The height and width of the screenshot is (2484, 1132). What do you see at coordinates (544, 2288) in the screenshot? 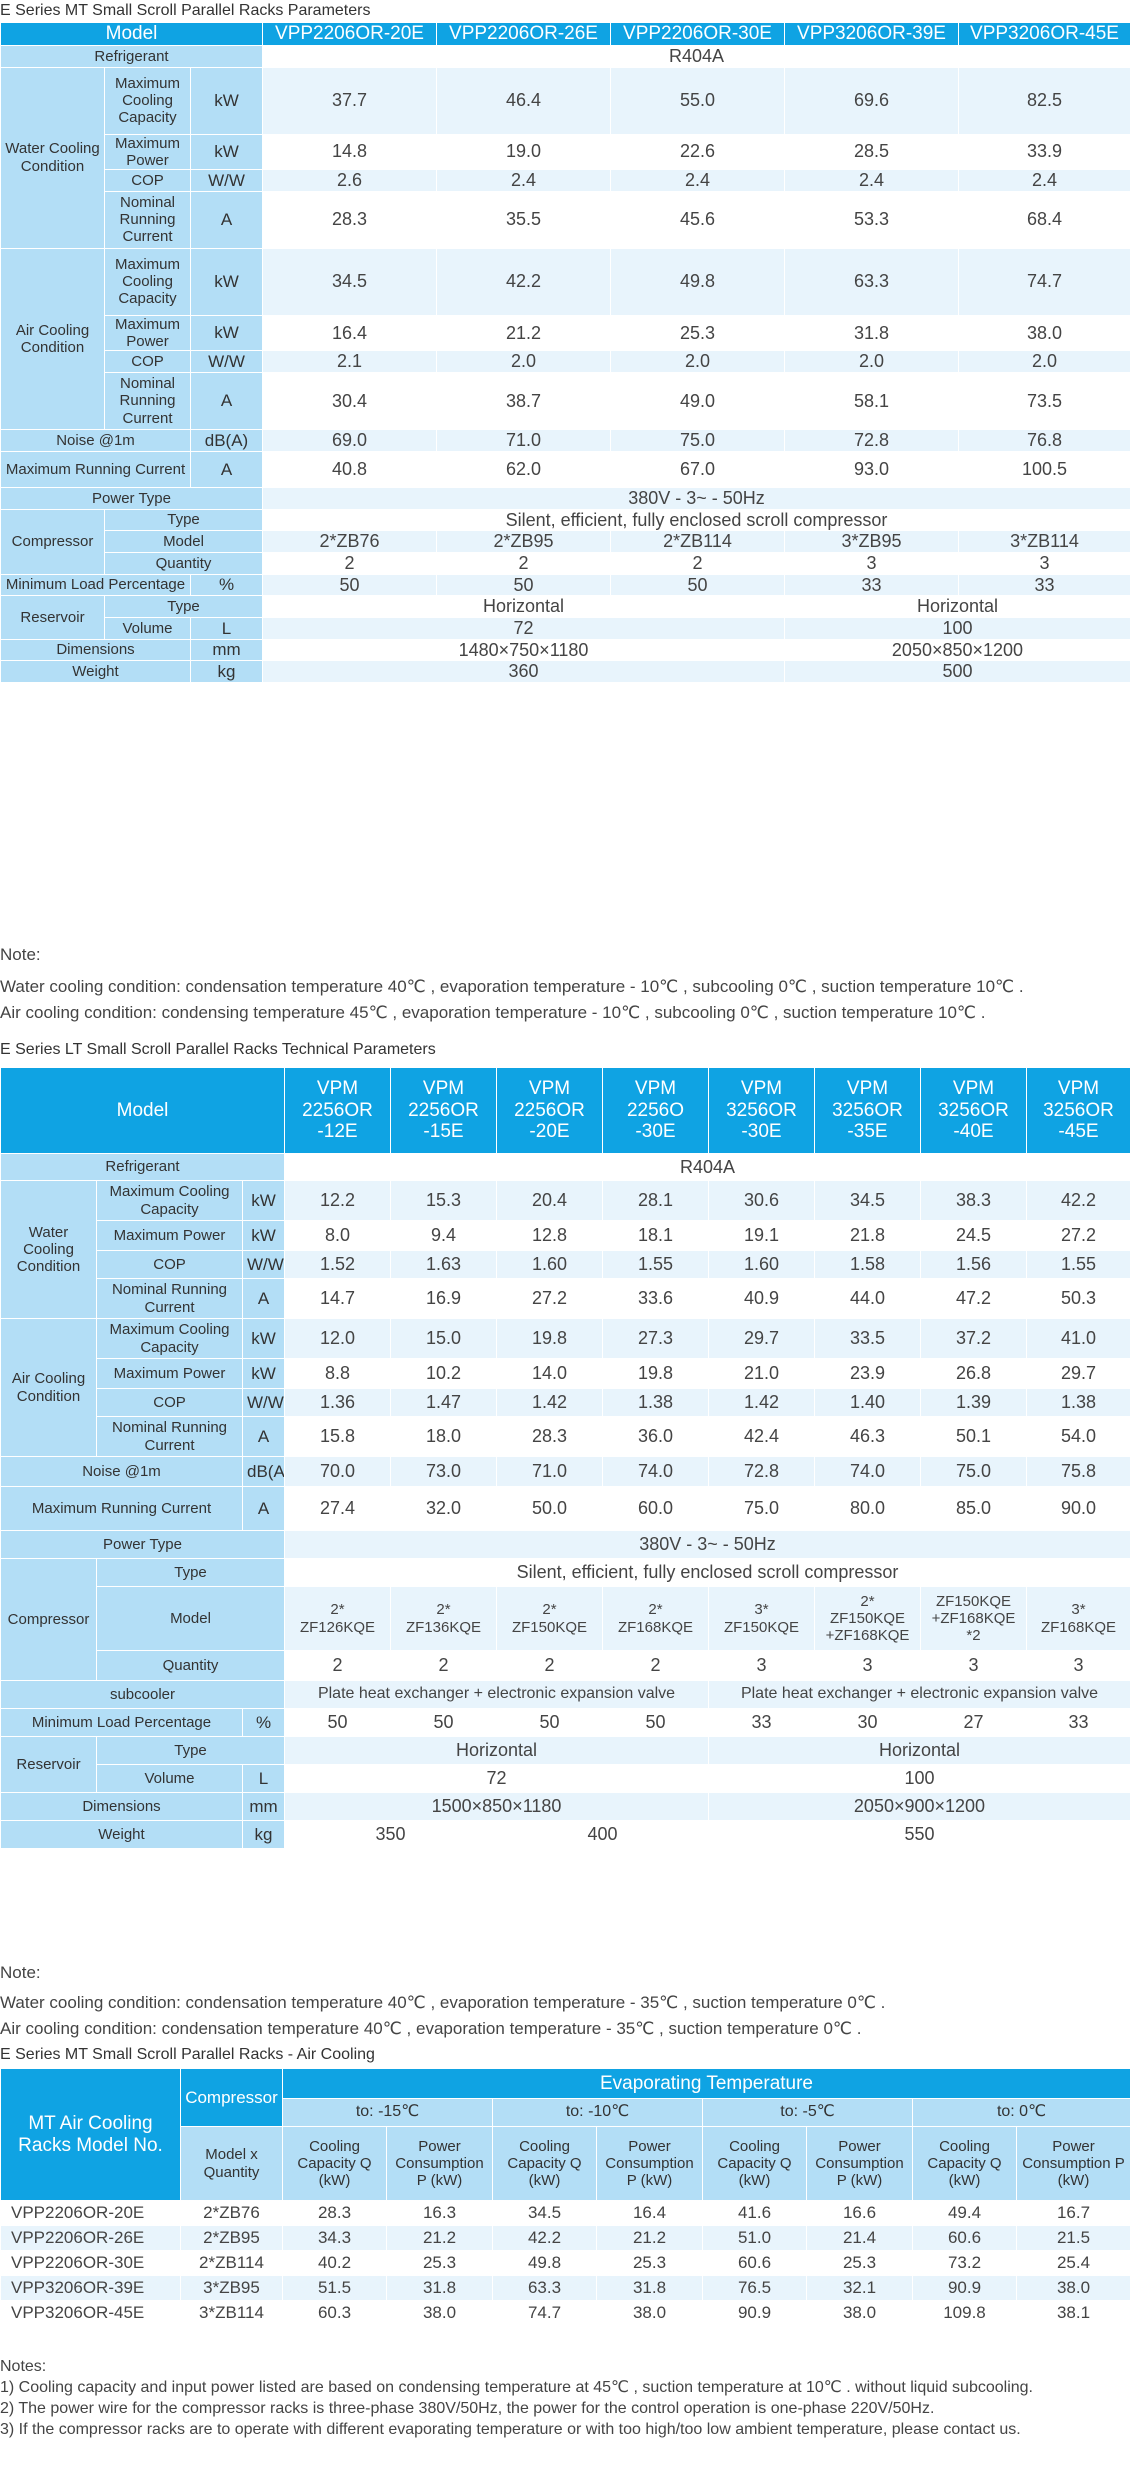
I see `value-cell: 63.3` at bounding box center [544, 2288].